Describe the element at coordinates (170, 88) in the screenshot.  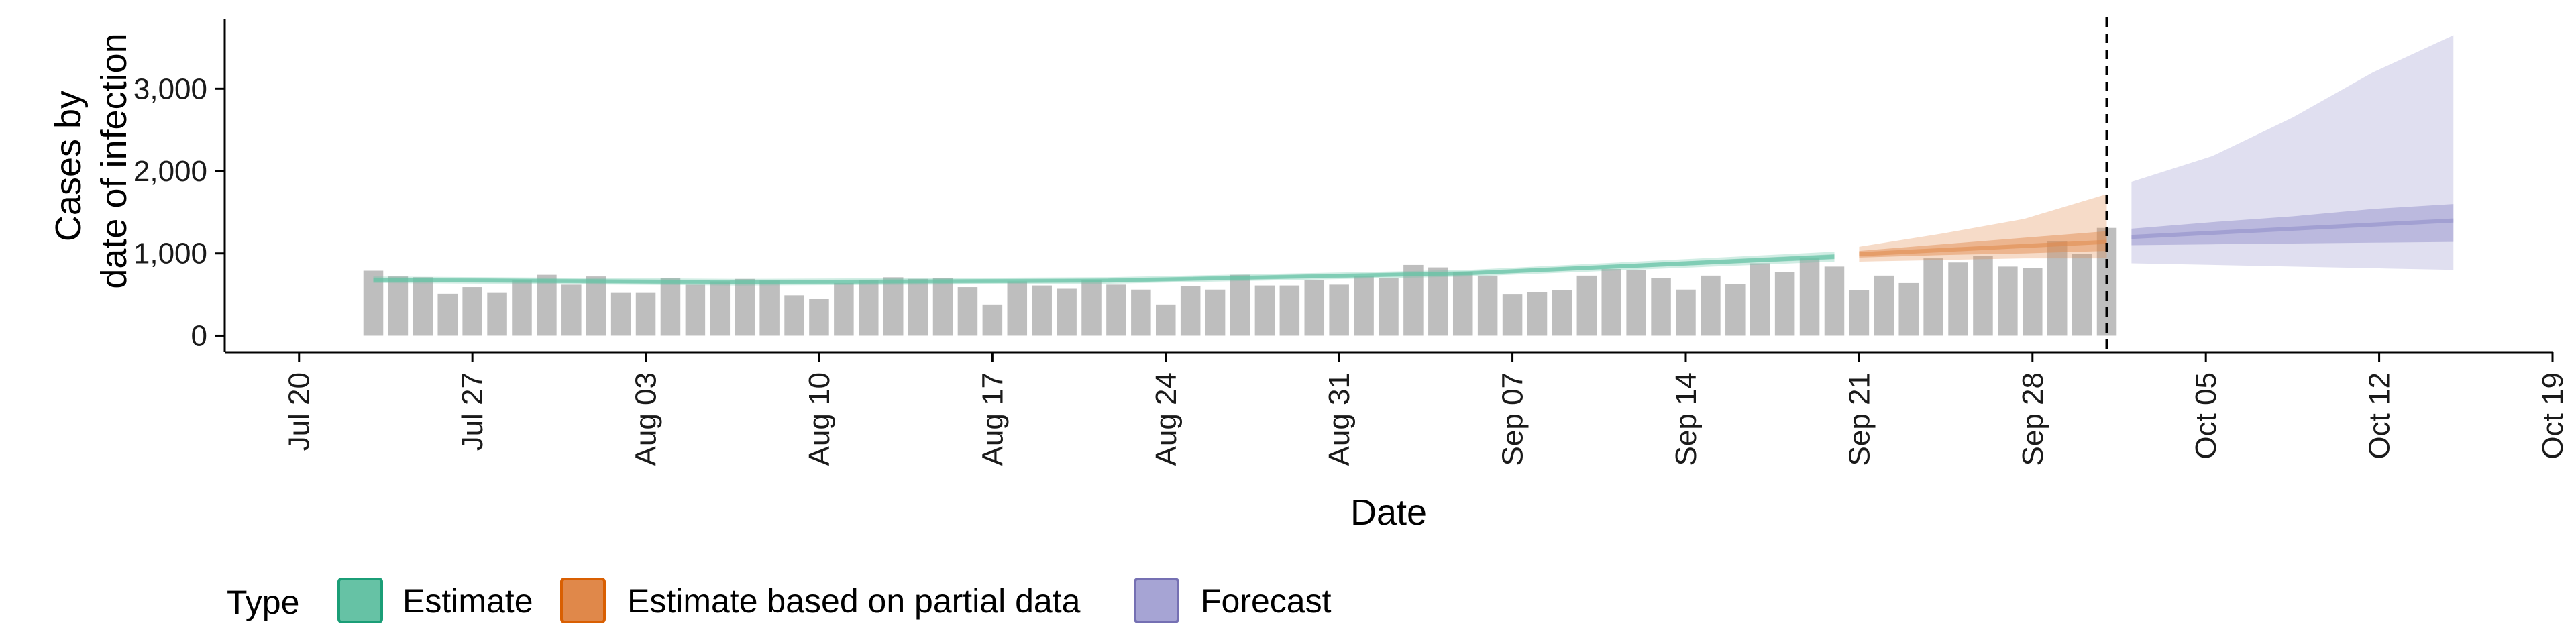
I see `y-tick-label: 3,000` at that location.